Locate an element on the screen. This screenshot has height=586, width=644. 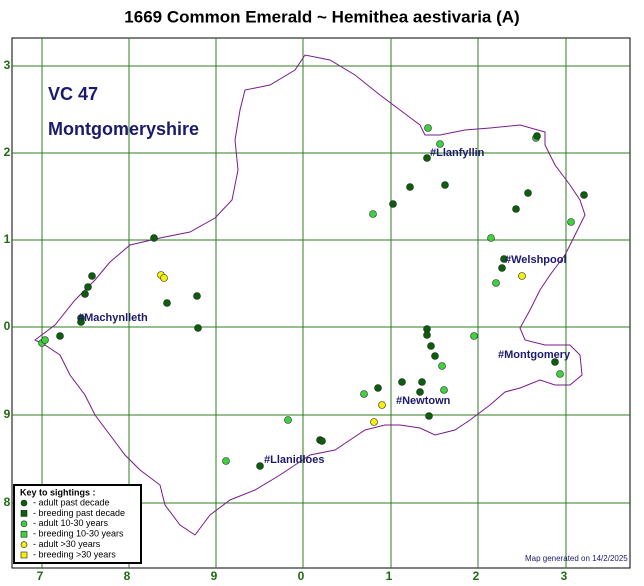
town-label: #Llanidloes is located at coordinates (294, 460).